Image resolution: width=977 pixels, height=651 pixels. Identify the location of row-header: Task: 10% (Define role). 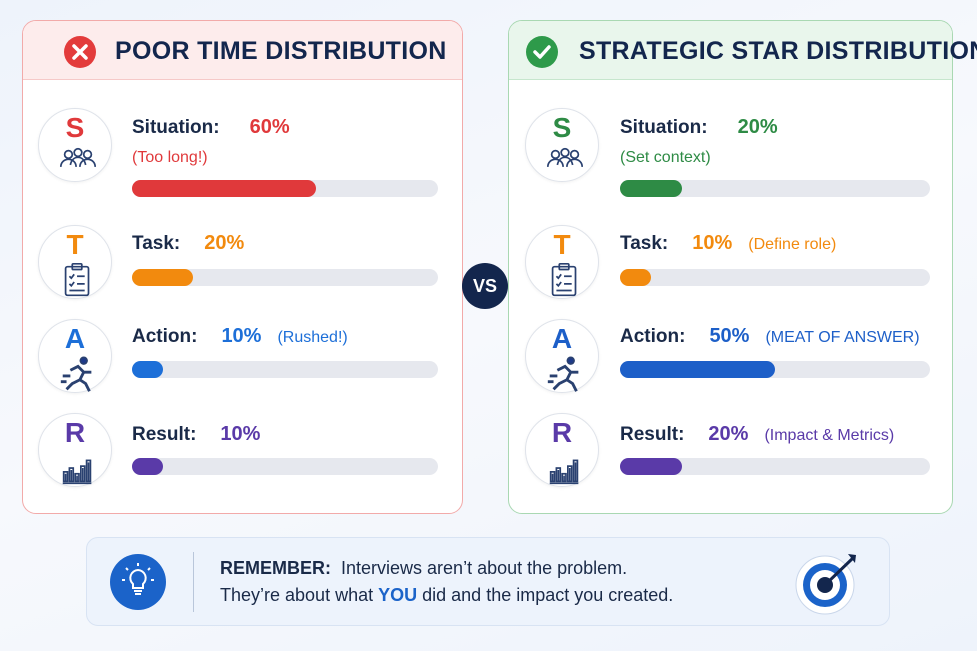
(728, 243).